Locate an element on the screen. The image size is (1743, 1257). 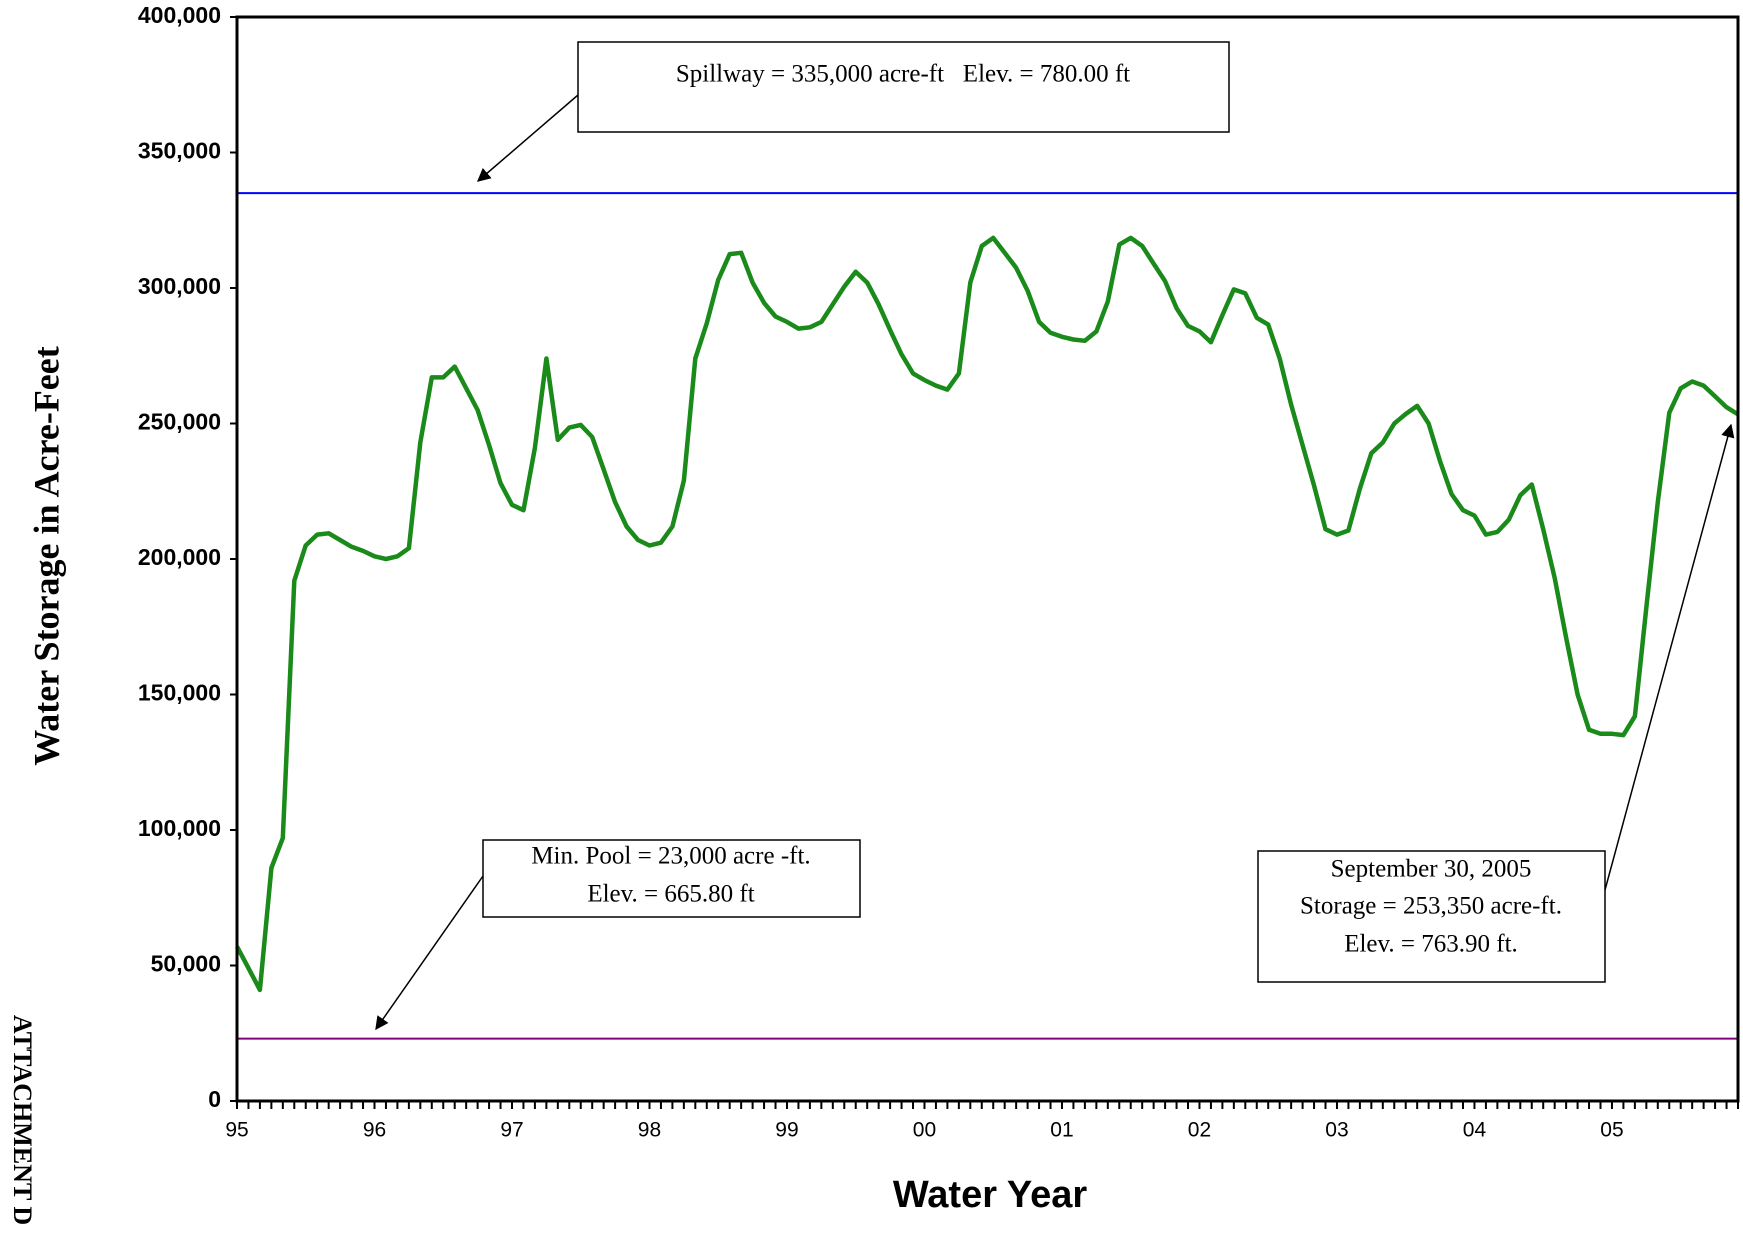
y-tick-label: 200,000 is located at coordinates (179, 557).